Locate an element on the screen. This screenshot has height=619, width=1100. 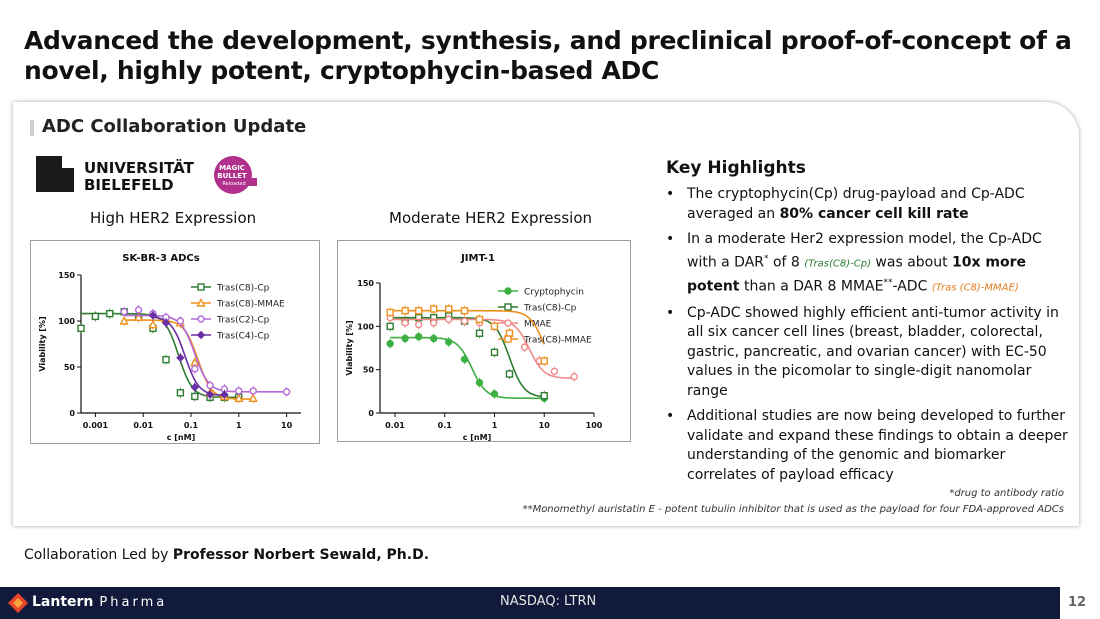
x-tick-label: 1 is located at coordinates (495, 425).